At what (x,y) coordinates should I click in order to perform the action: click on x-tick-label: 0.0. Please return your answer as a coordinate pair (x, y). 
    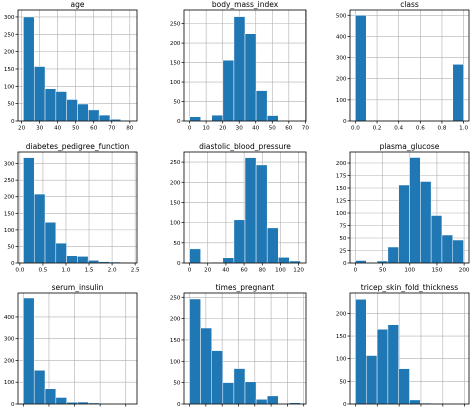
    Looking at the image, I should click on (19, 271).